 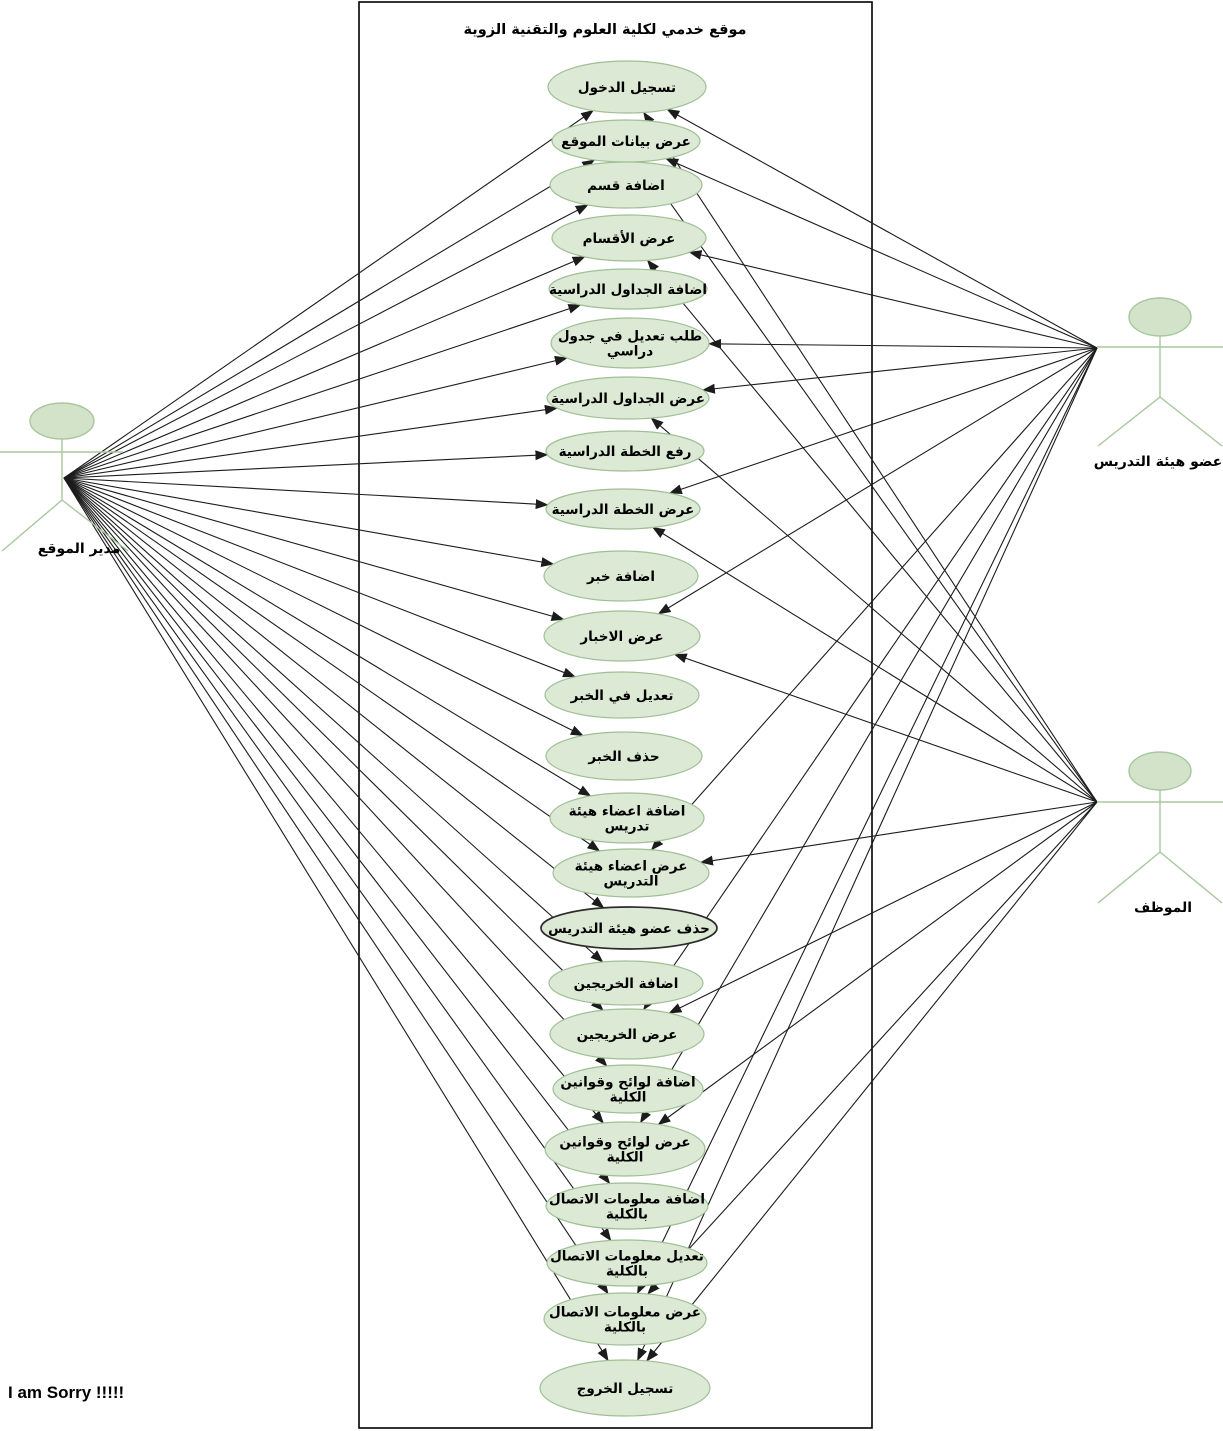 I want to click on use-case-ellipse-request_mod, so click(x=630, y=343).